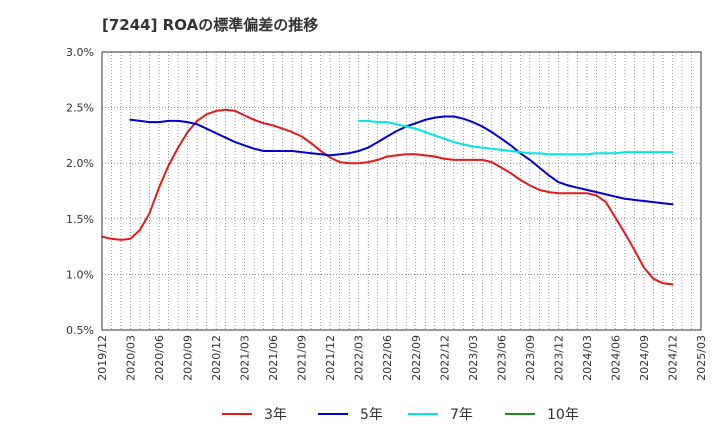 This screenshot has width=720, height=440. I want to click on series-line-7年, so click(515, 137).